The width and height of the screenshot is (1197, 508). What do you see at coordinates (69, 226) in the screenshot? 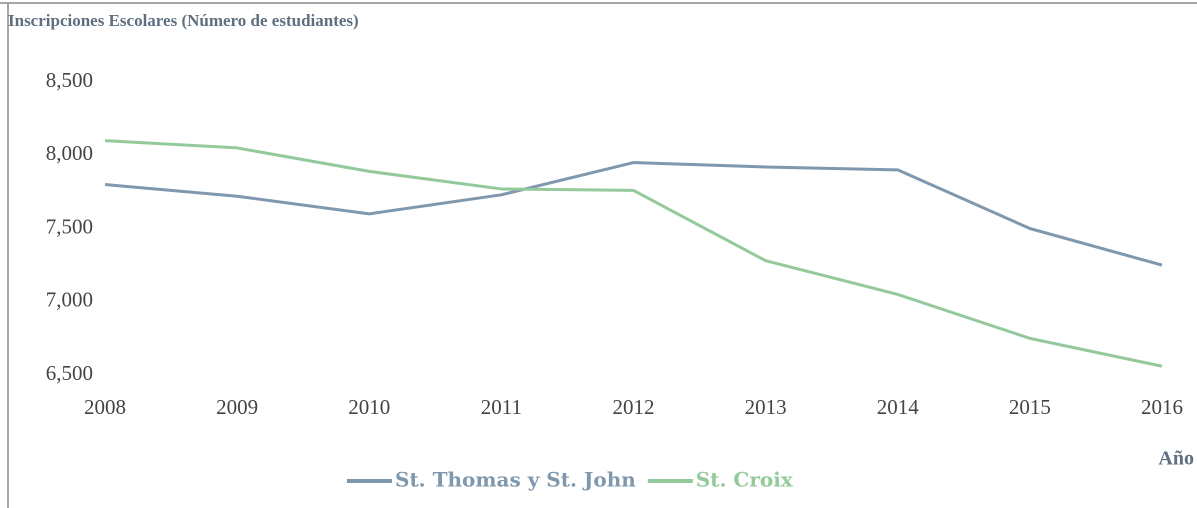
I see `y-tick-label: 7,500` at bounding box center [69, 226].